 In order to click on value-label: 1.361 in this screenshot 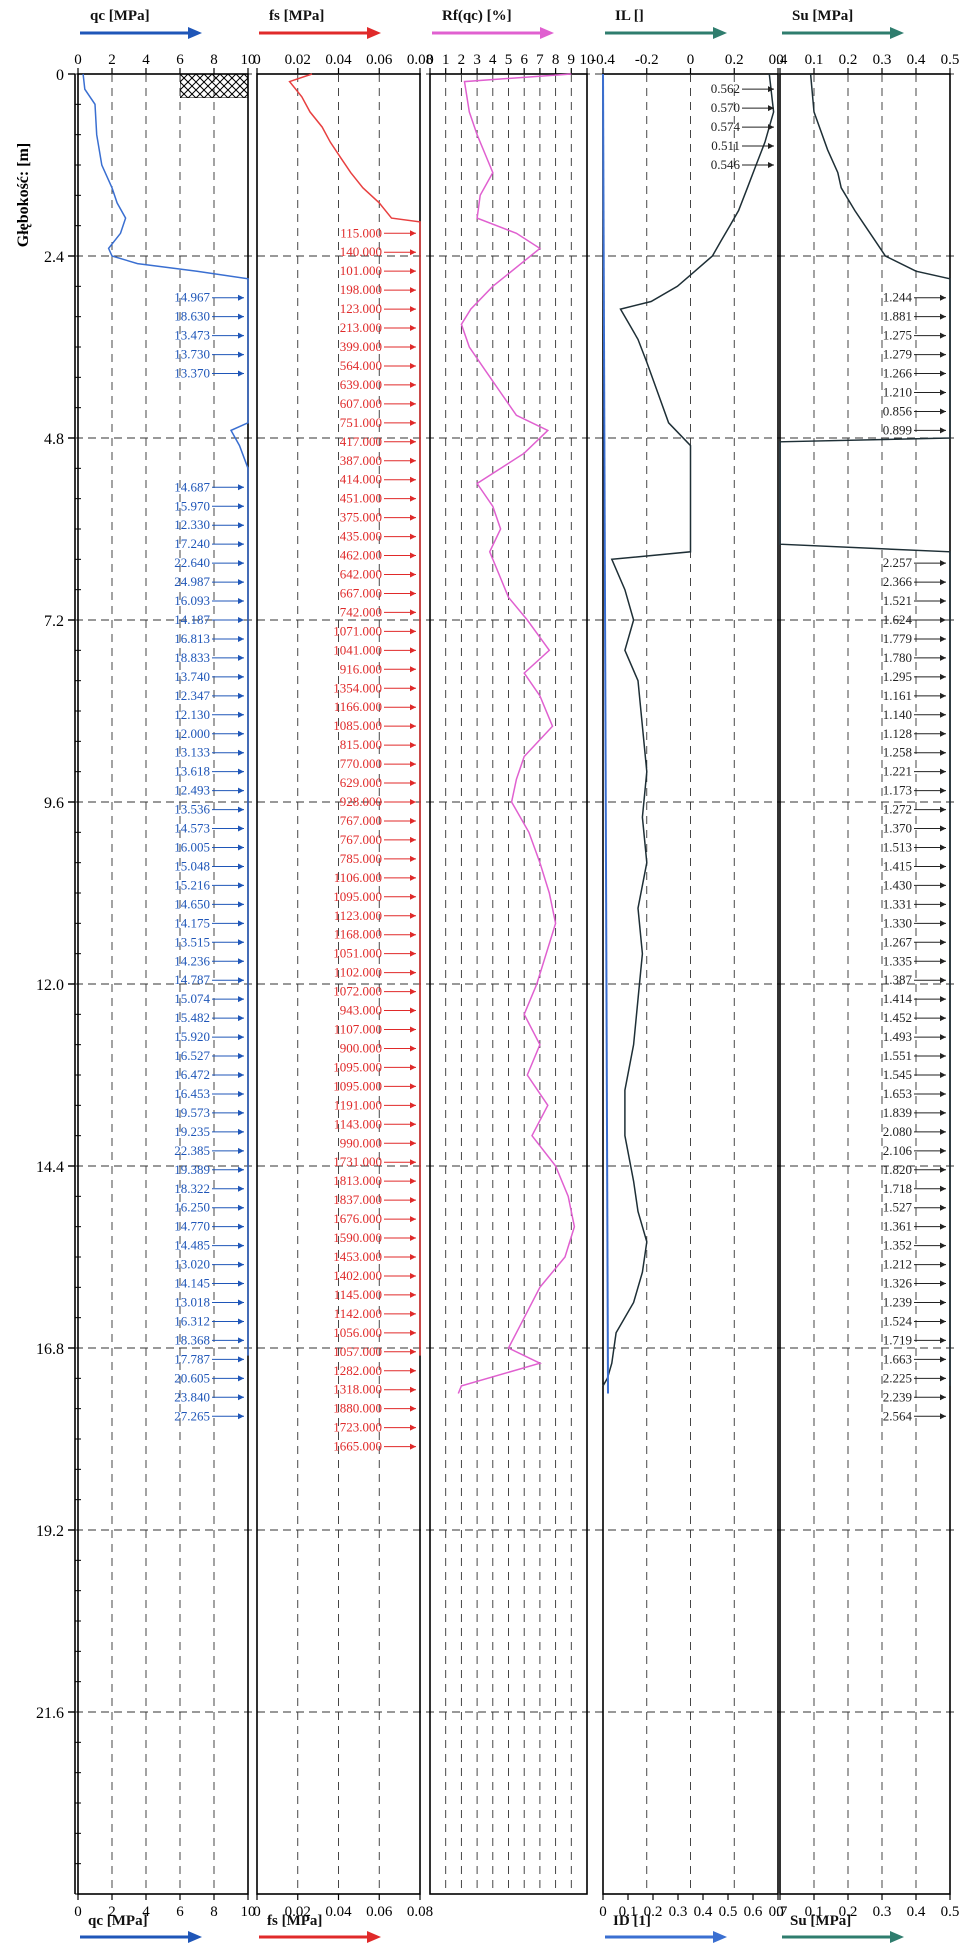, I will do `click(897, 1226)`.